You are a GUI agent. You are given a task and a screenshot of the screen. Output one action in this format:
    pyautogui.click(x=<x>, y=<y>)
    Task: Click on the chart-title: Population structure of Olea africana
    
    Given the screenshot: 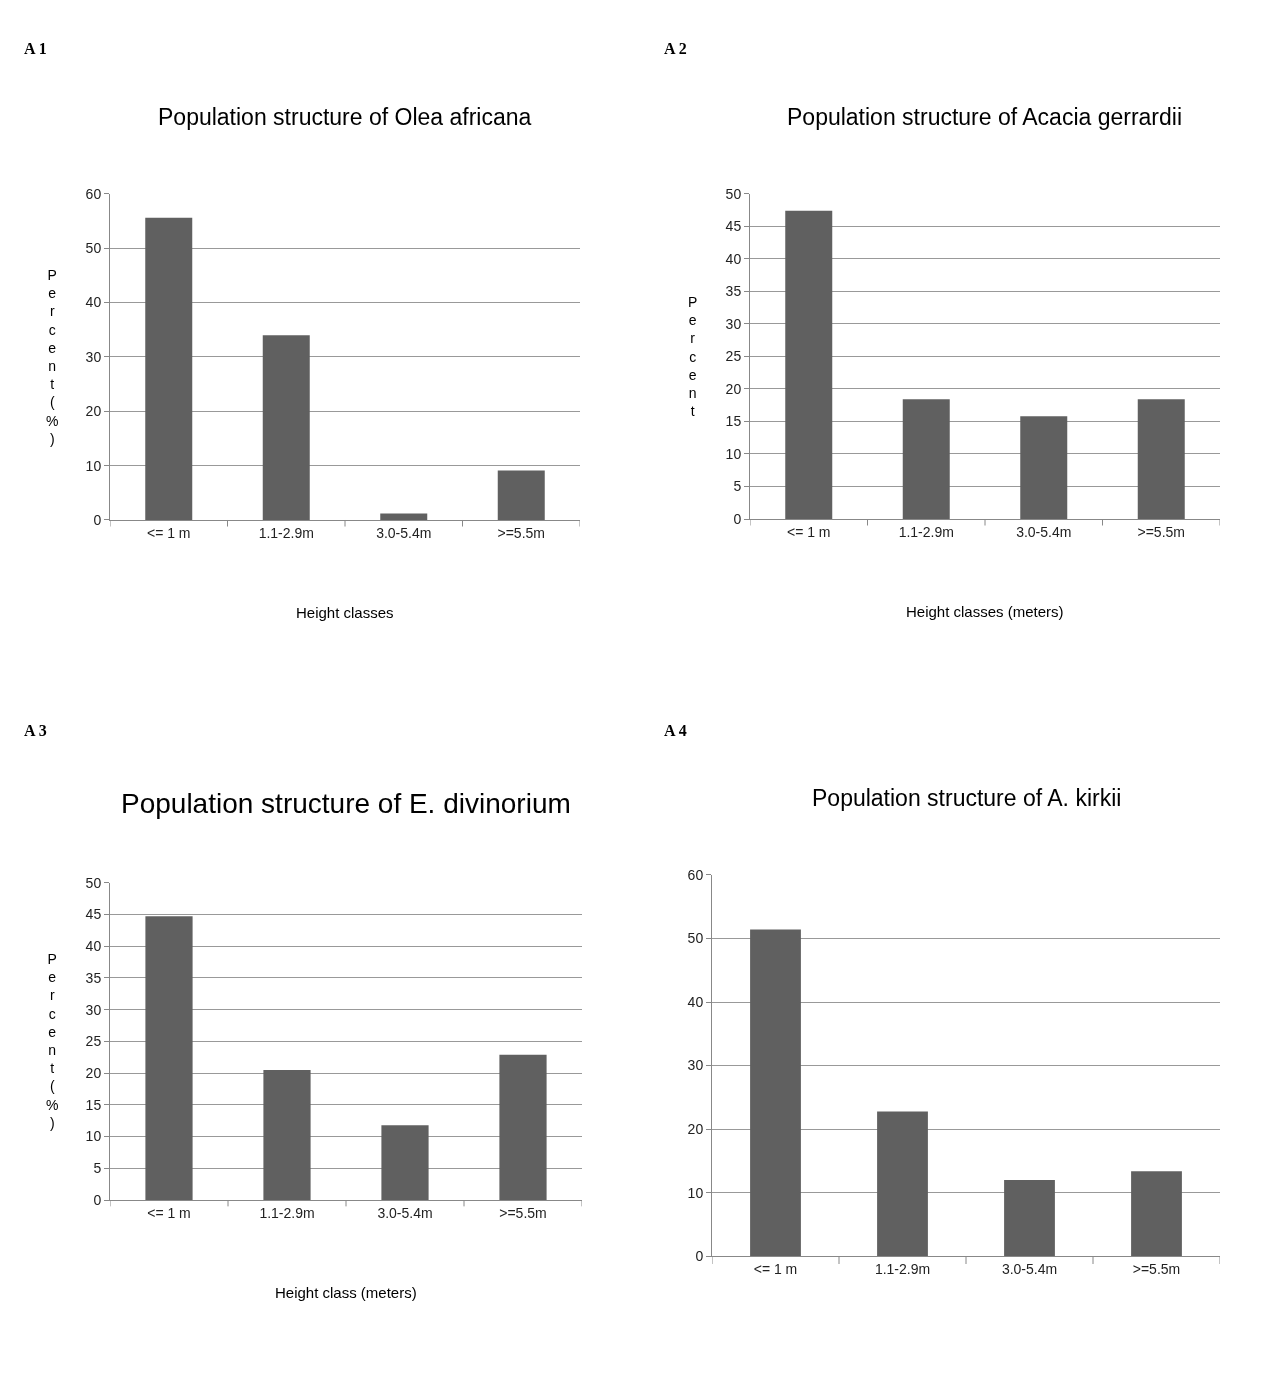 What is the action you would take?
    pyautogui.click(x=345, y=117)
    